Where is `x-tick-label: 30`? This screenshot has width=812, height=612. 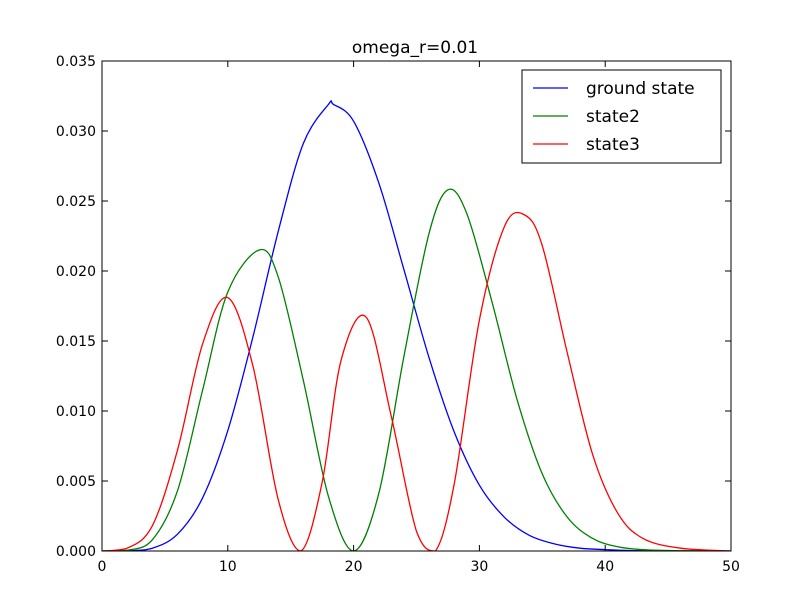 x-tick-label: 30 is located at coordinates (479, 567).